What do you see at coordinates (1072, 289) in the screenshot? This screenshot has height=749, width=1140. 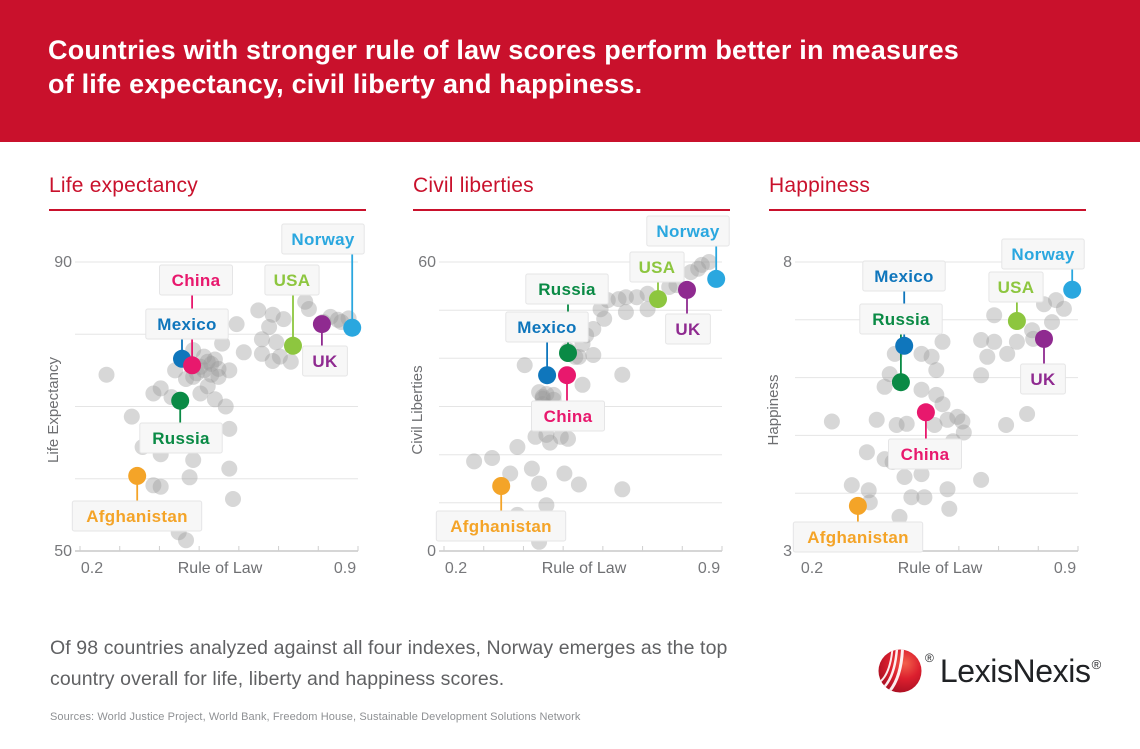 I see `dot-norway` at bounding box center [1072, 289].